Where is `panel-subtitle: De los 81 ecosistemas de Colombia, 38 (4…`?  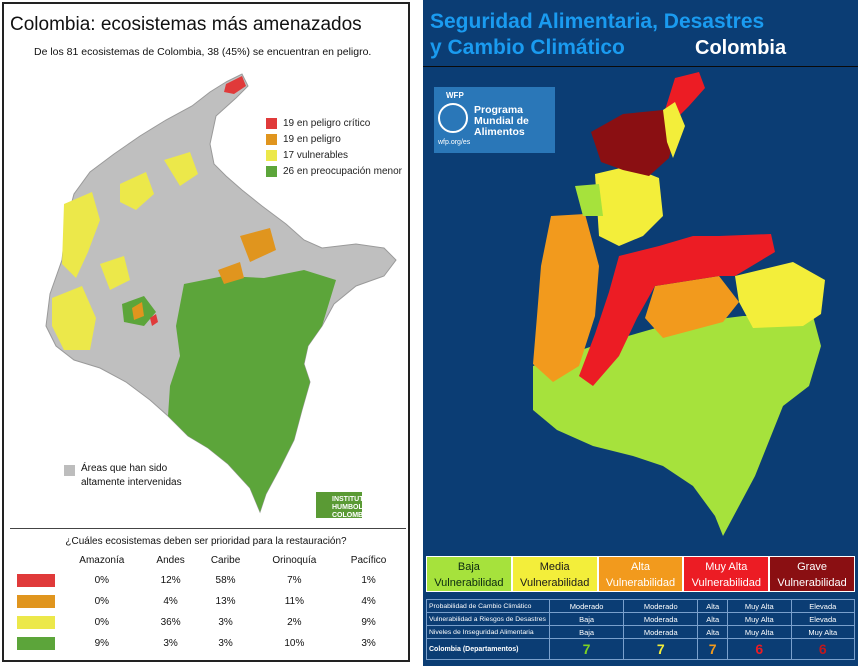 panel-subtitle: De los 81 ecosistemas de Colombia, 38 (4… is located at coordinates (203, 52).